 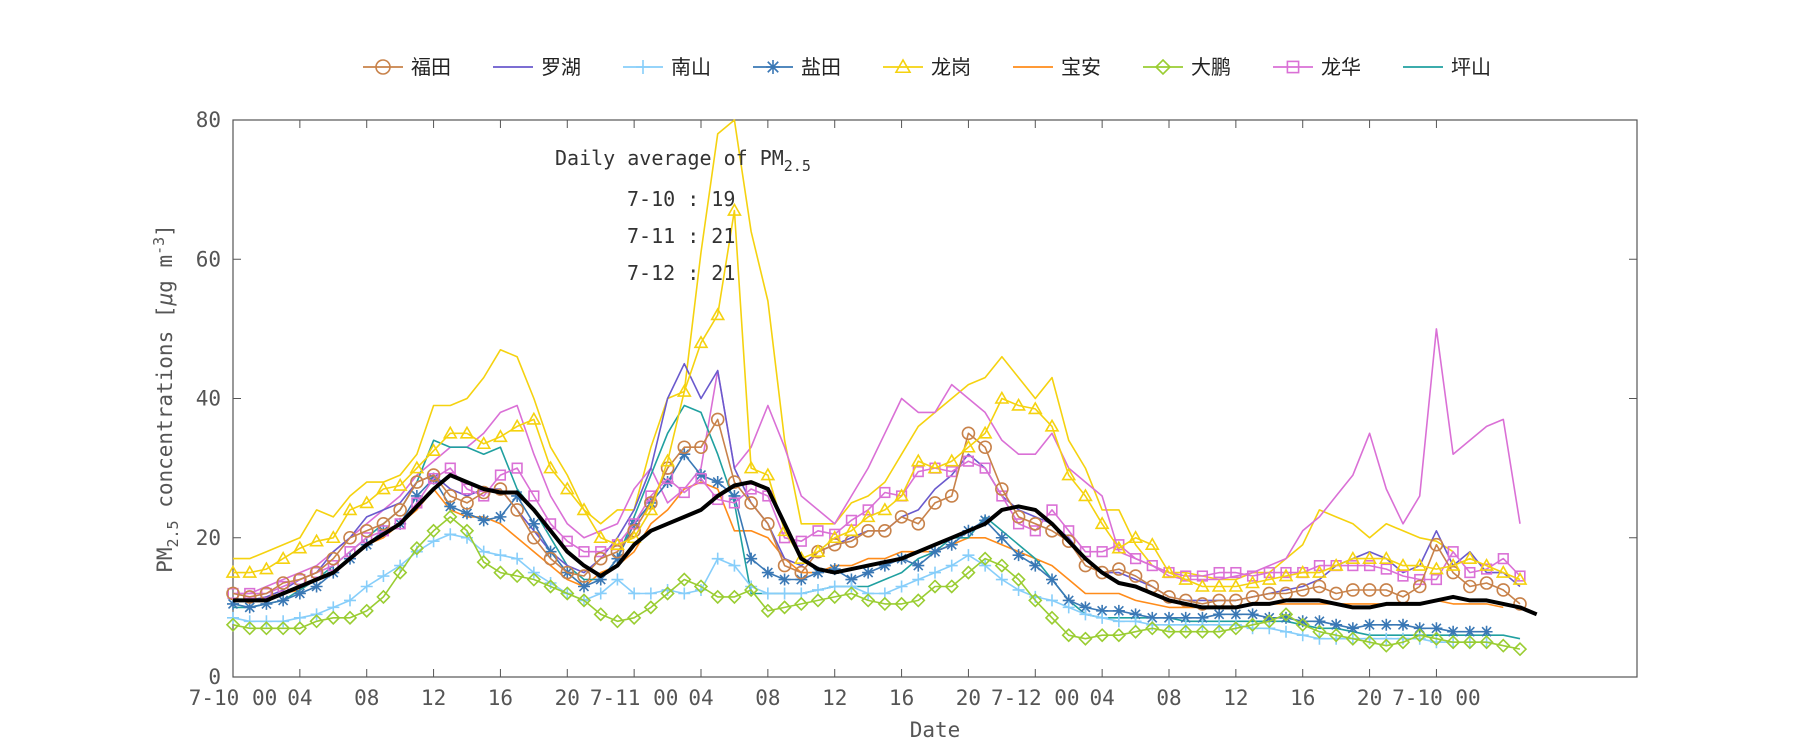 I want to click on legend-item: 福田, so click(x=407, y=67).